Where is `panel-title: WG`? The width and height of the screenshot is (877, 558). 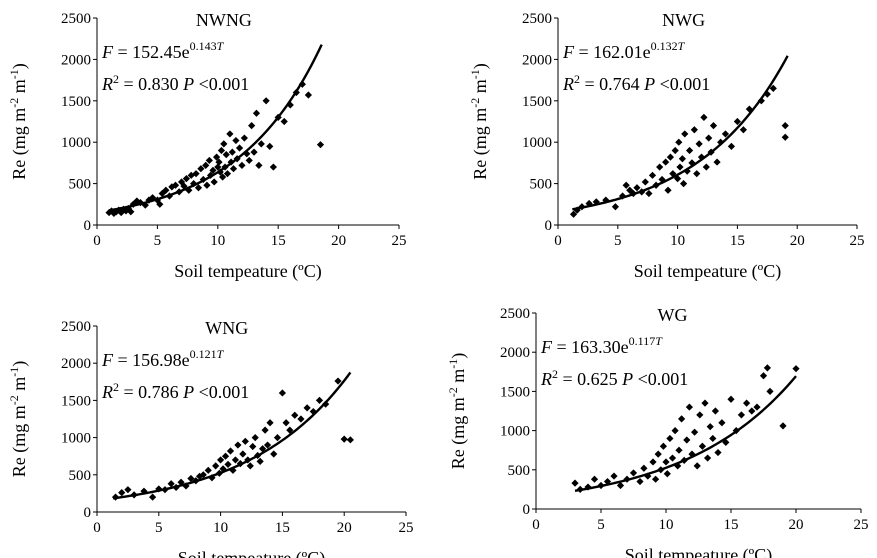
panel-title: WG is located at coordinates (673, 315).